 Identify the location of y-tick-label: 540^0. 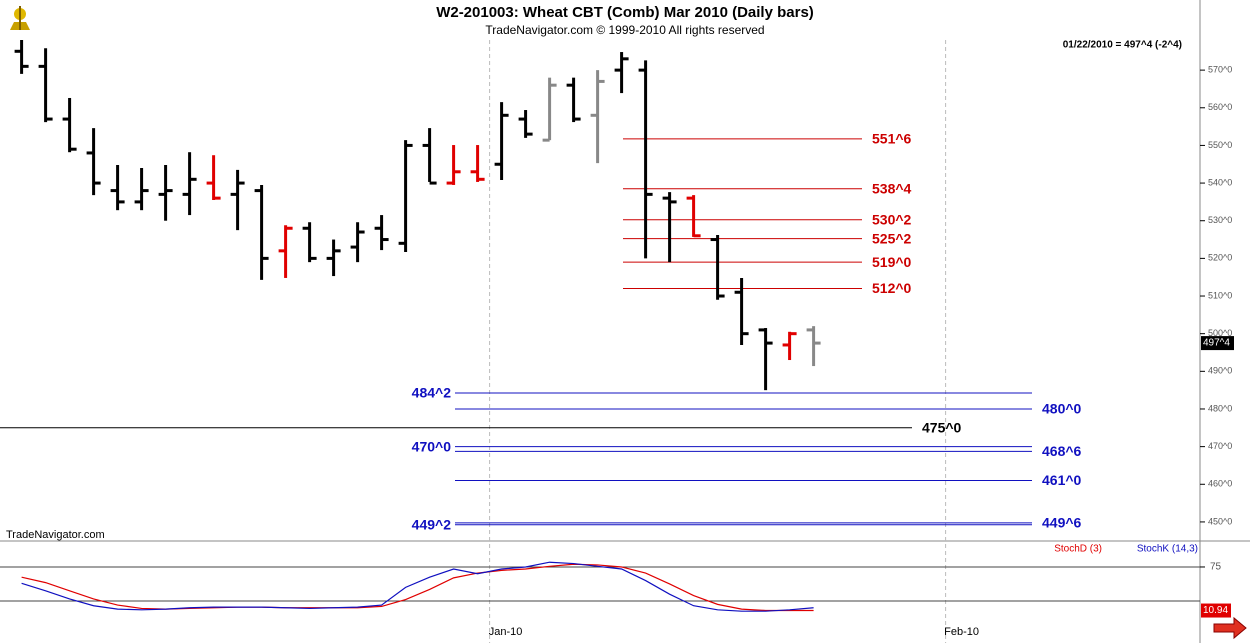
(1220, 182).